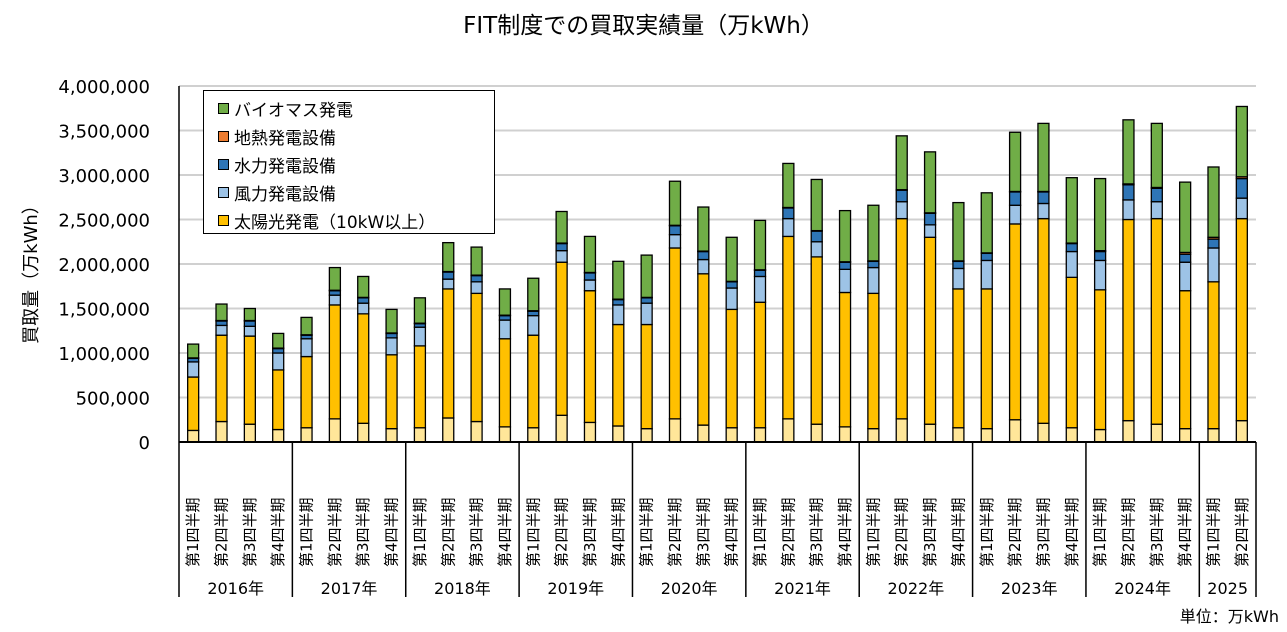  What do you see at coordinates (1072, 532) in the screenshot?
I see `x-category-label: 第4四半期` at bounding box center [1072, 532].